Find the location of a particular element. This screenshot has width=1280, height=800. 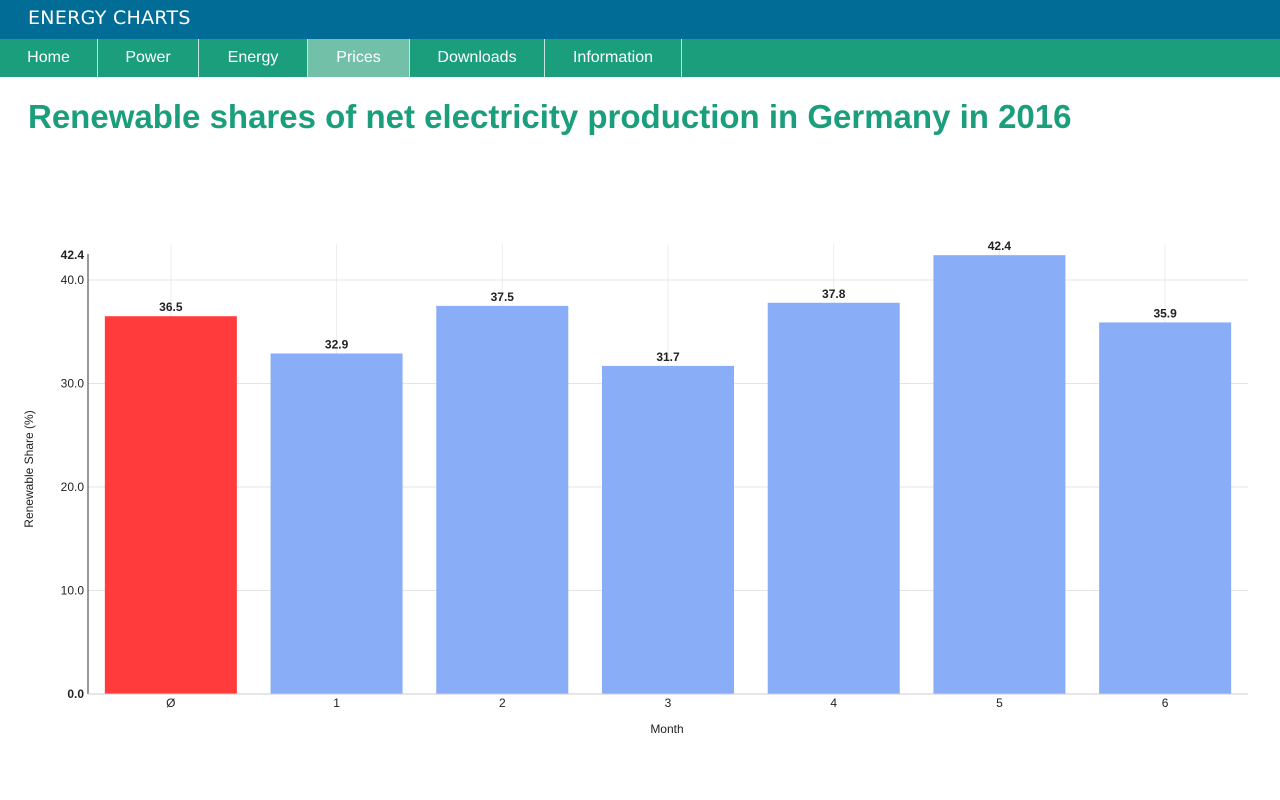

nav-item-prices: Prices is located at coordinates (359, 58).